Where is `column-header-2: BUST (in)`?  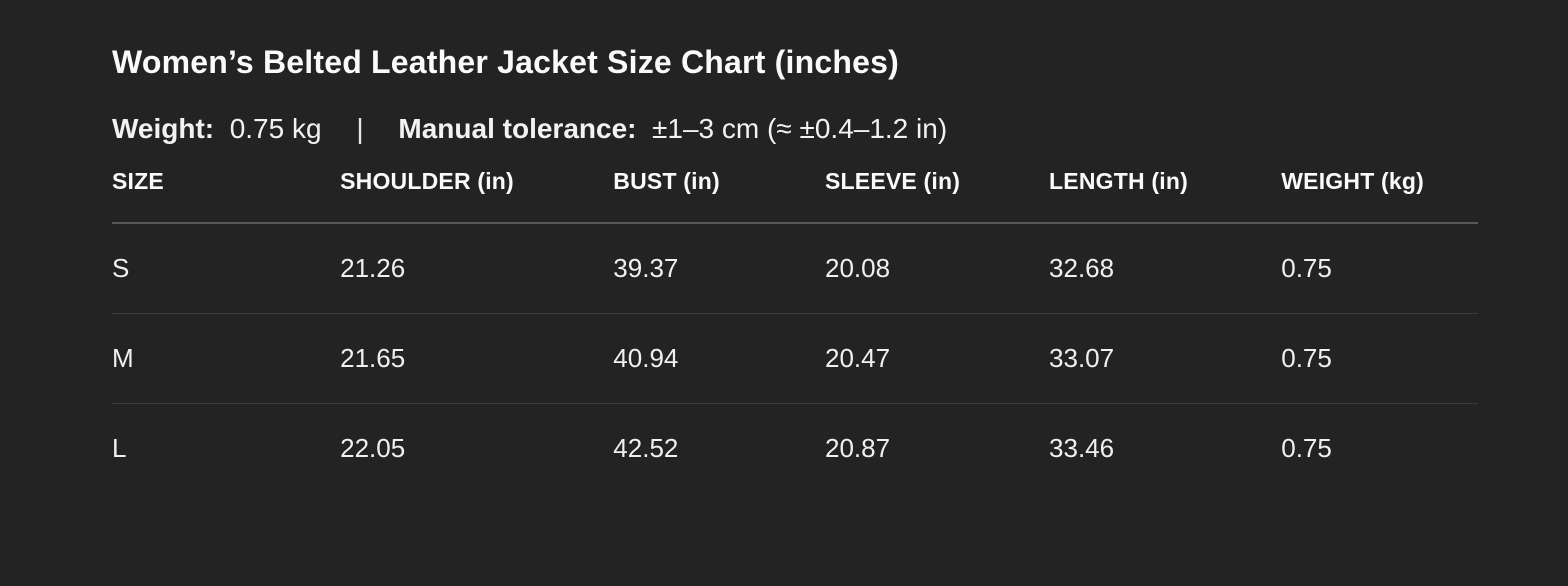
column-header-2: BUST (in) is located at coordinates (719, 195).